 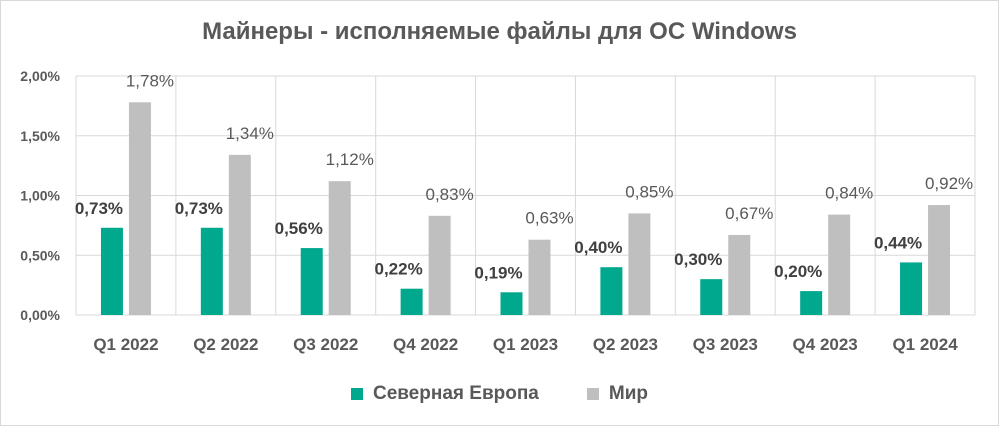 I want to click on data-label-world: 0,92%, so click(x=949, y=183).